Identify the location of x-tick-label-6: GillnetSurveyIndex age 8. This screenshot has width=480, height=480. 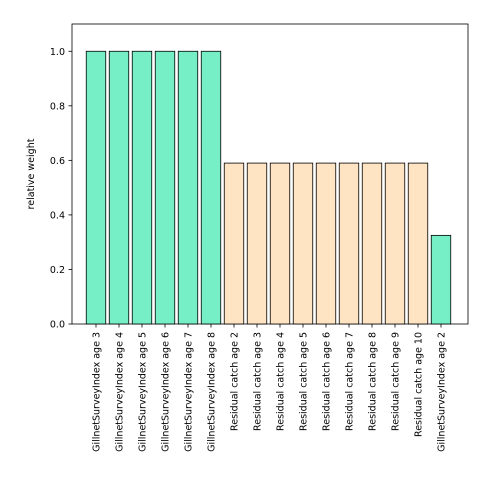
(212, 392).